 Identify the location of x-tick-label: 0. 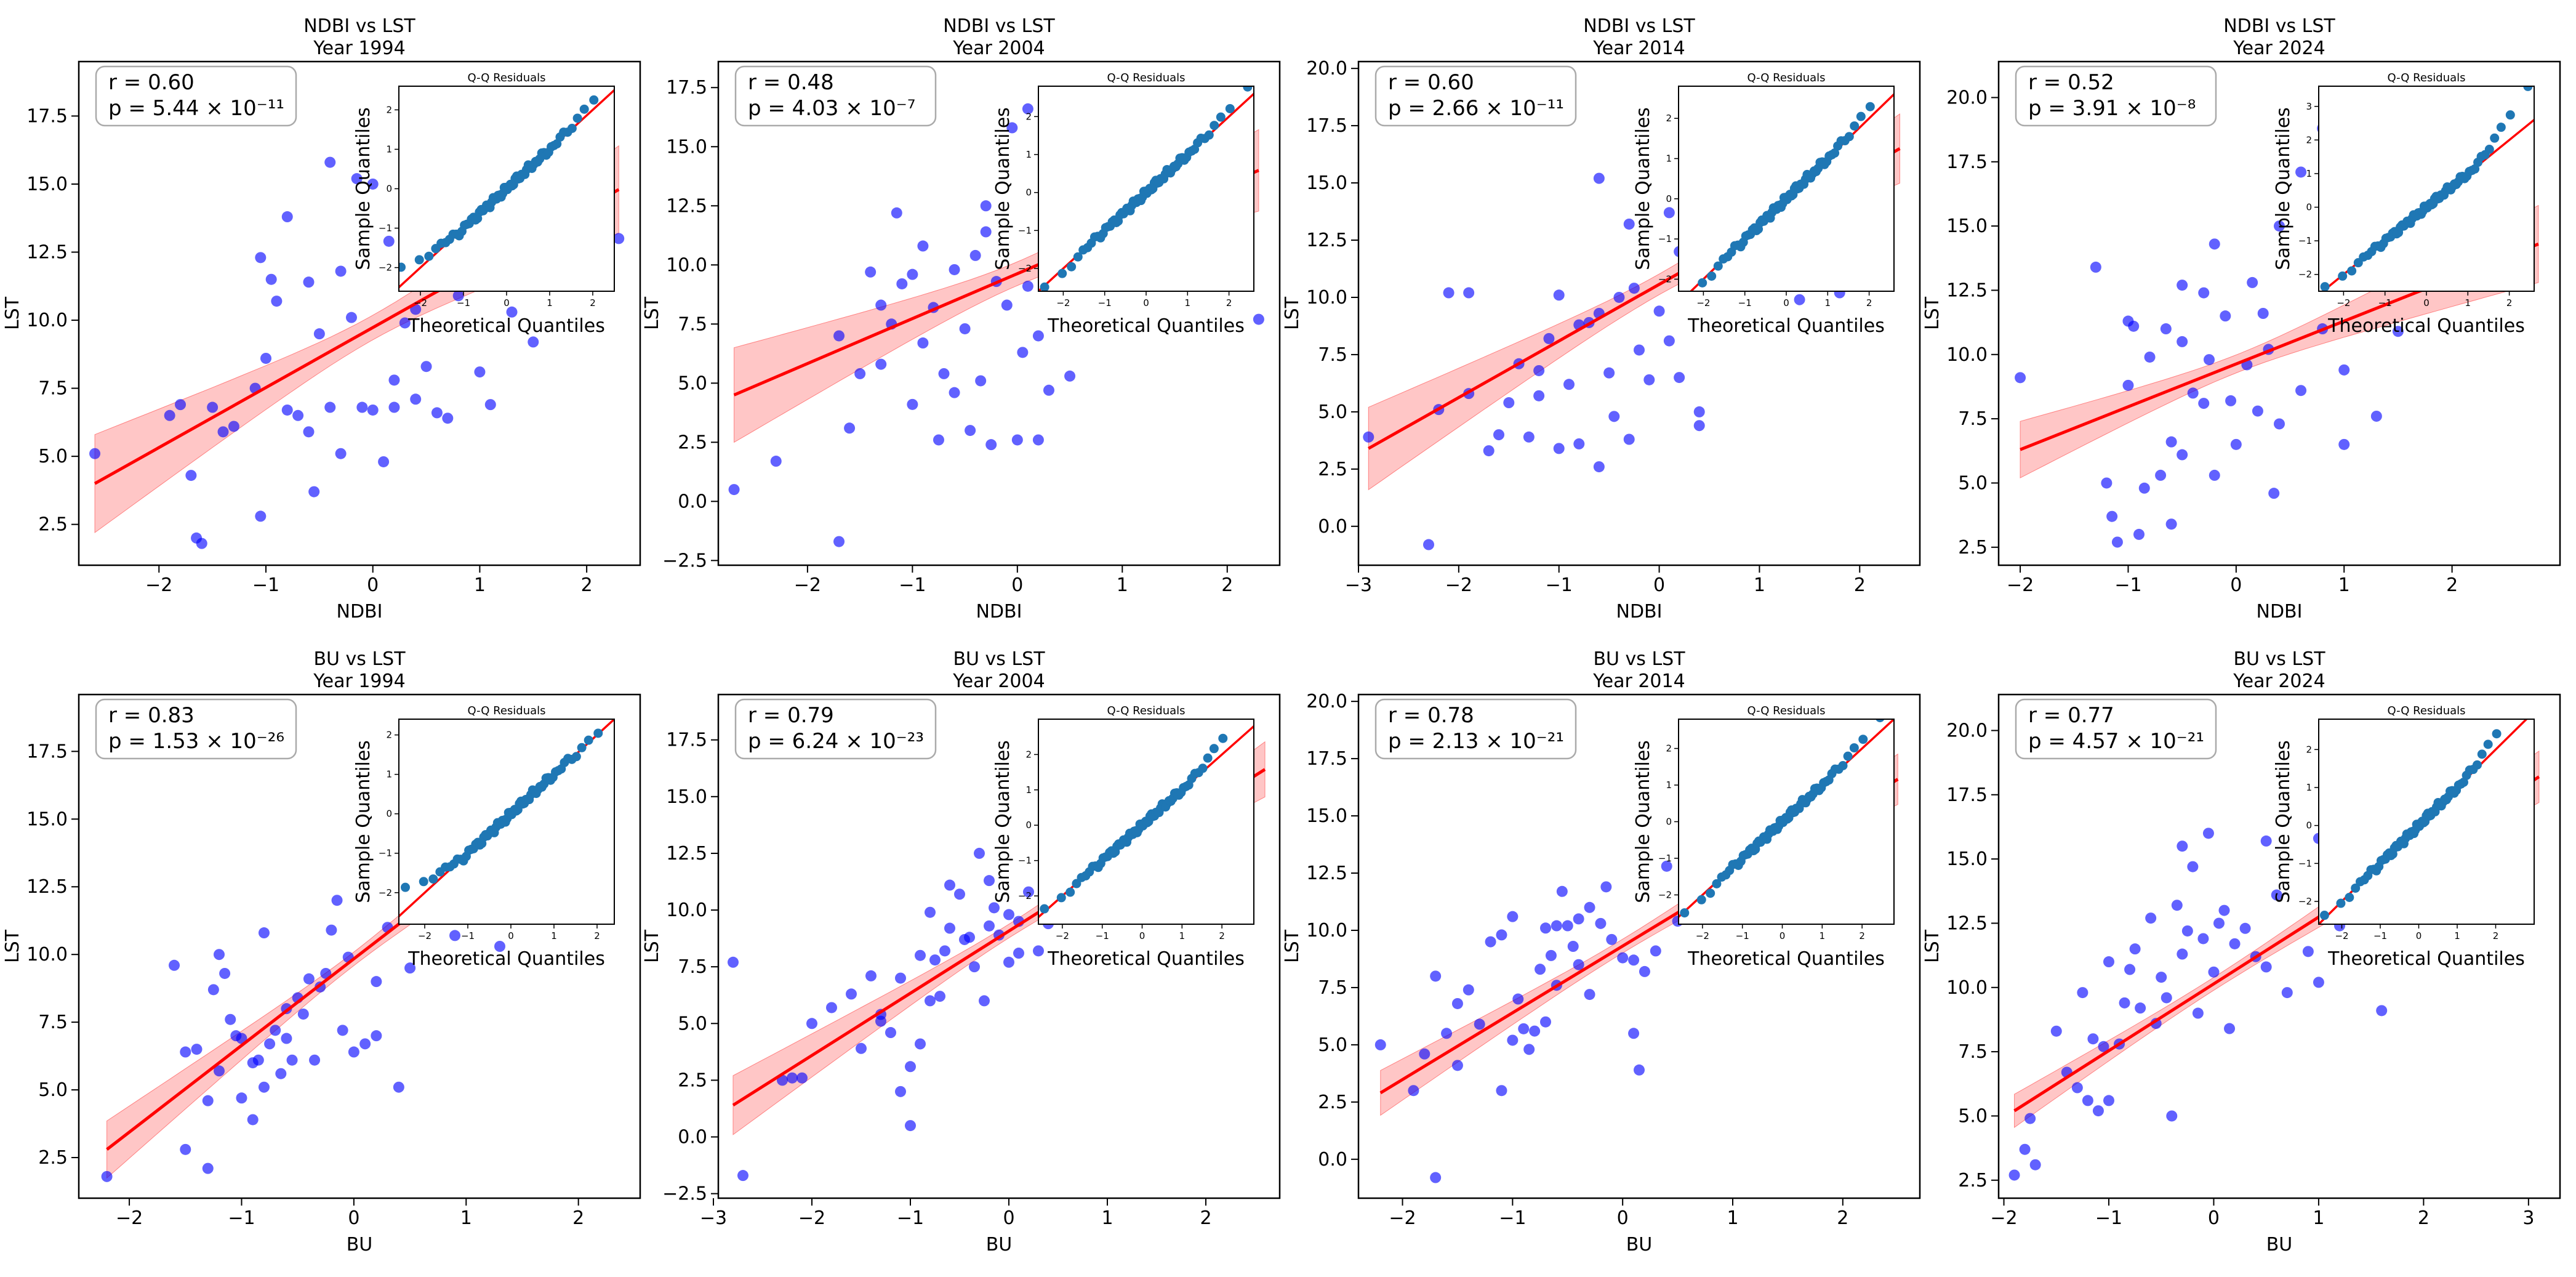
(1659, 585).